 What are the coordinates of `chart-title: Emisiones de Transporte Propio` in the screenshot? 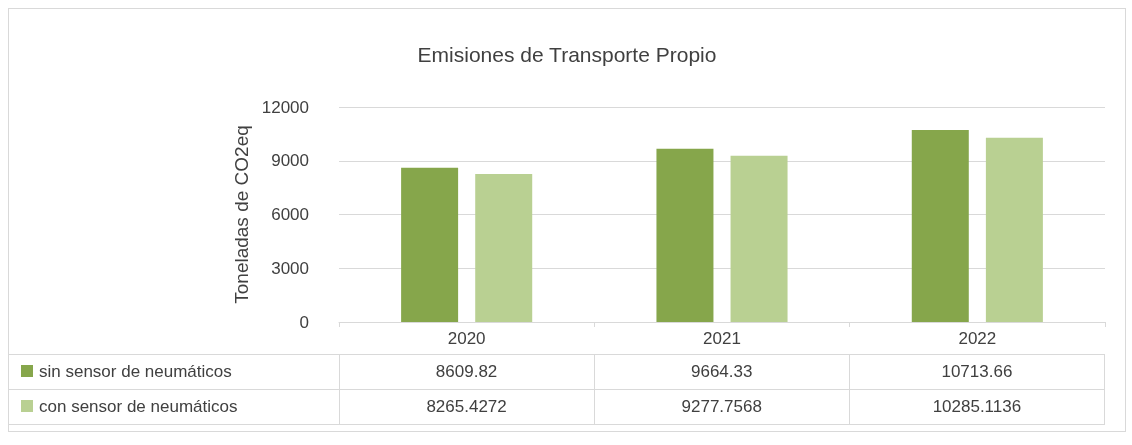 It's located at (567, 54).